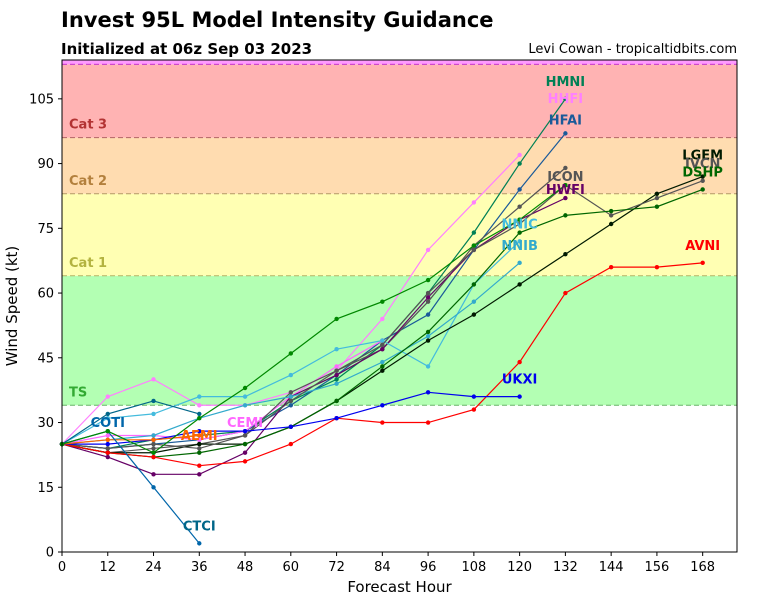 The width and height of the screenshot is (768, 600). I want to click on series-line-cemi, so click(222, 392).